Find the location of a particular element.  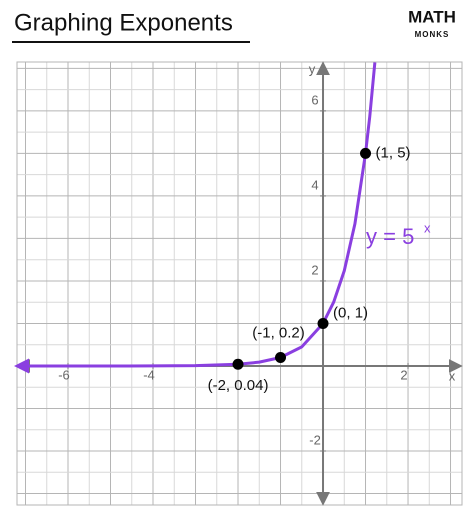

y-axis-label: y is located at coordinates (312, 68).